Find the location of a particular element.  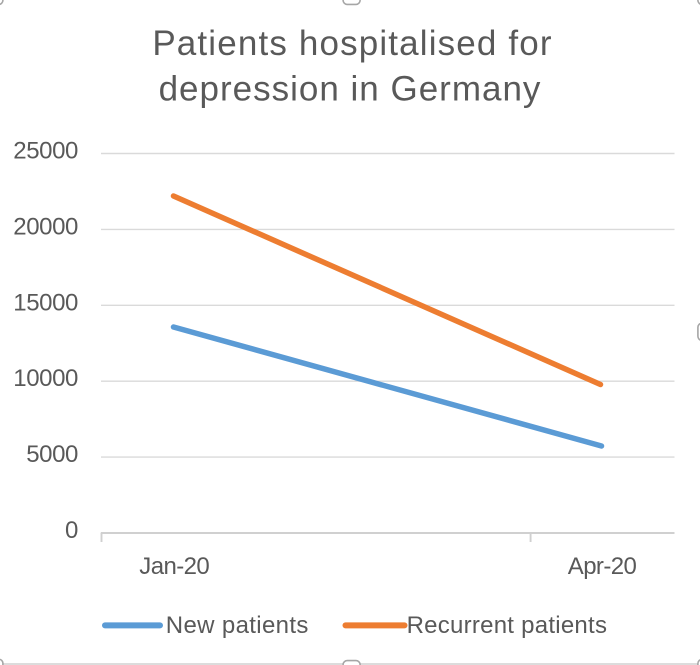

svg-text: 0 is located at coordinates (71, 530).